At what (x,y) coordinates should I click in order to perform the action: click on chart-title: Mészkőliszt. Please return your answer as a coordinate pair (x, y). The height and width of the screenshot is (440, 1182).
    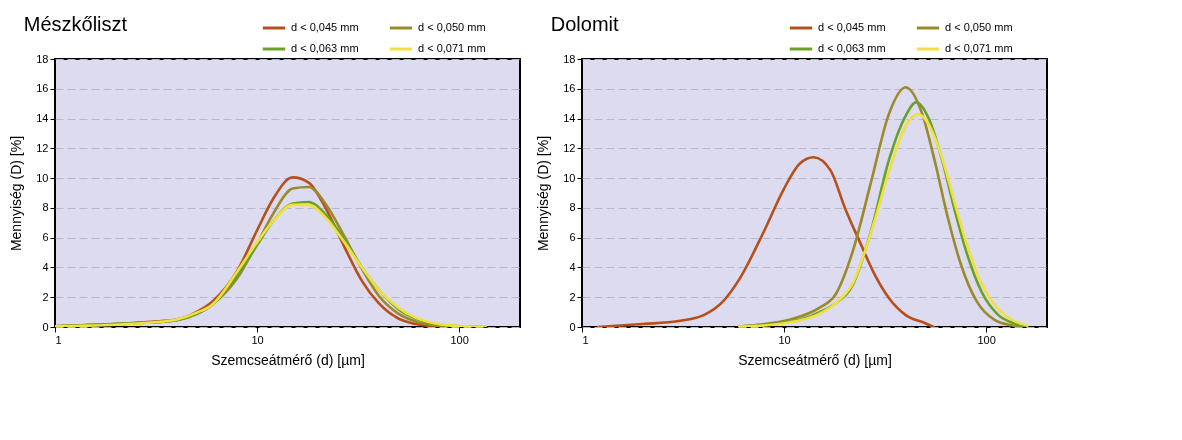
    Looking at the image, I should click on (75, 24).